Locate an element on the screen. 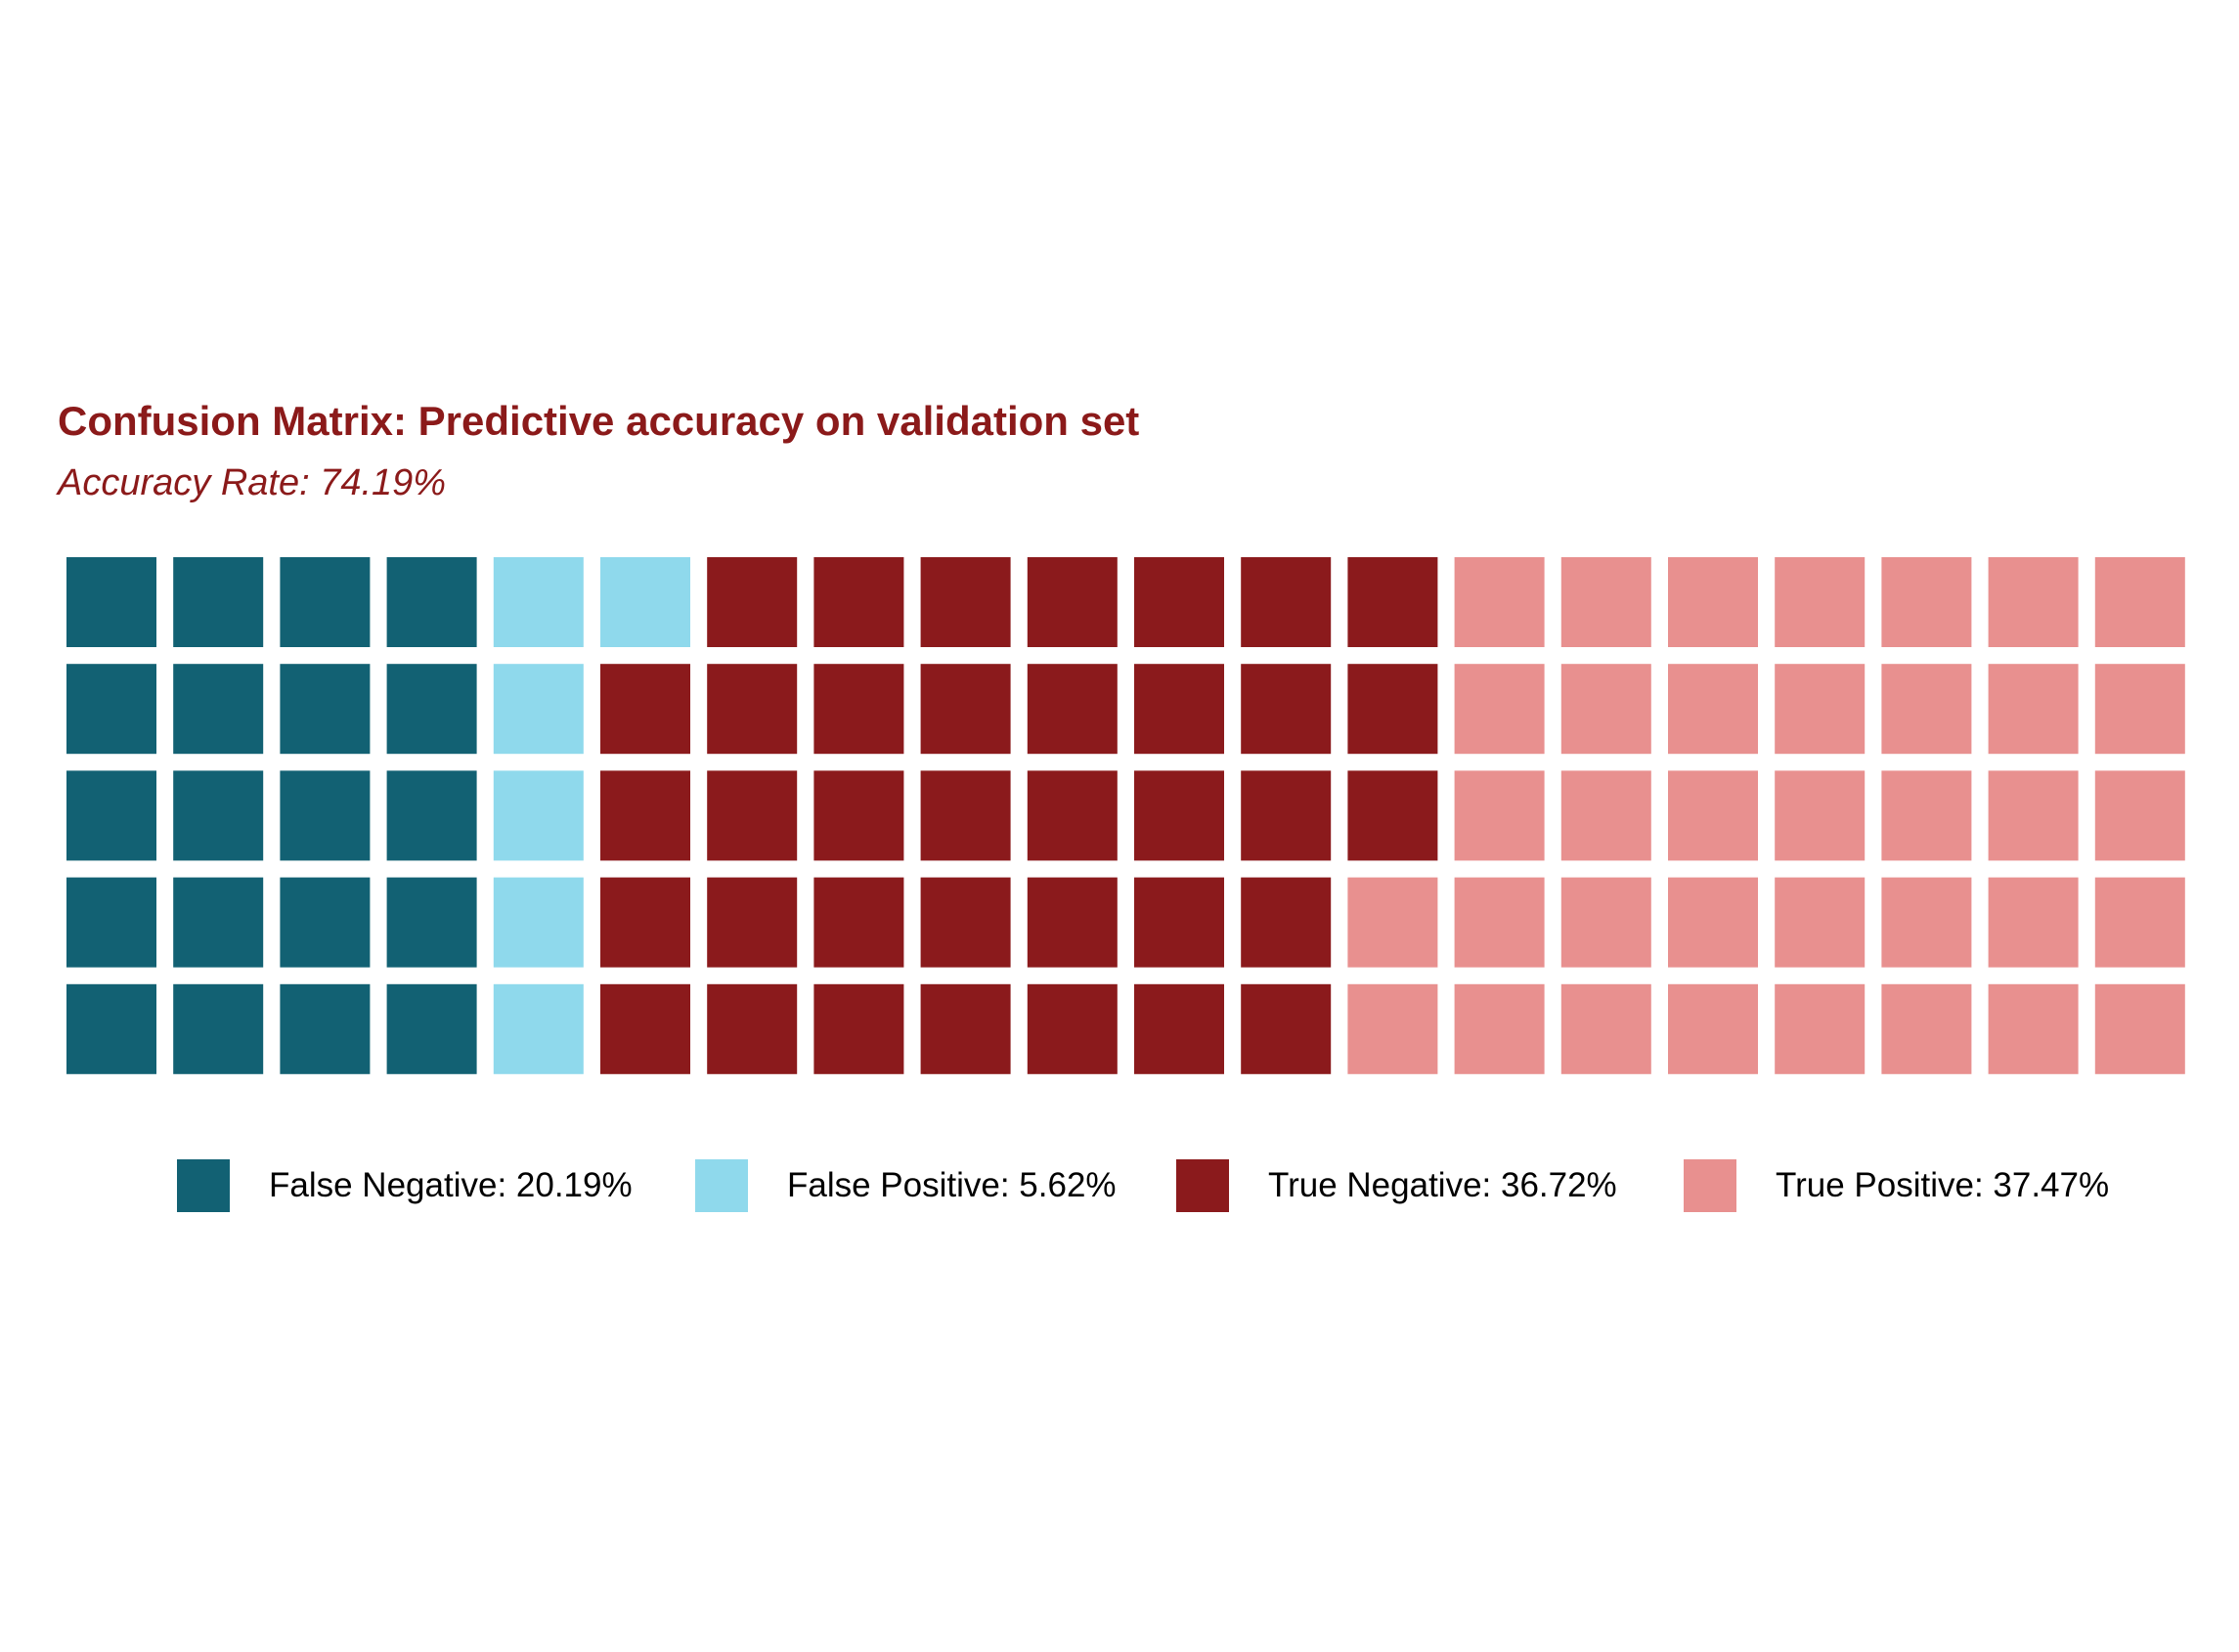  legend-item-false-positive: False Positive: 5.62% is located at coordinates (906, 1185).